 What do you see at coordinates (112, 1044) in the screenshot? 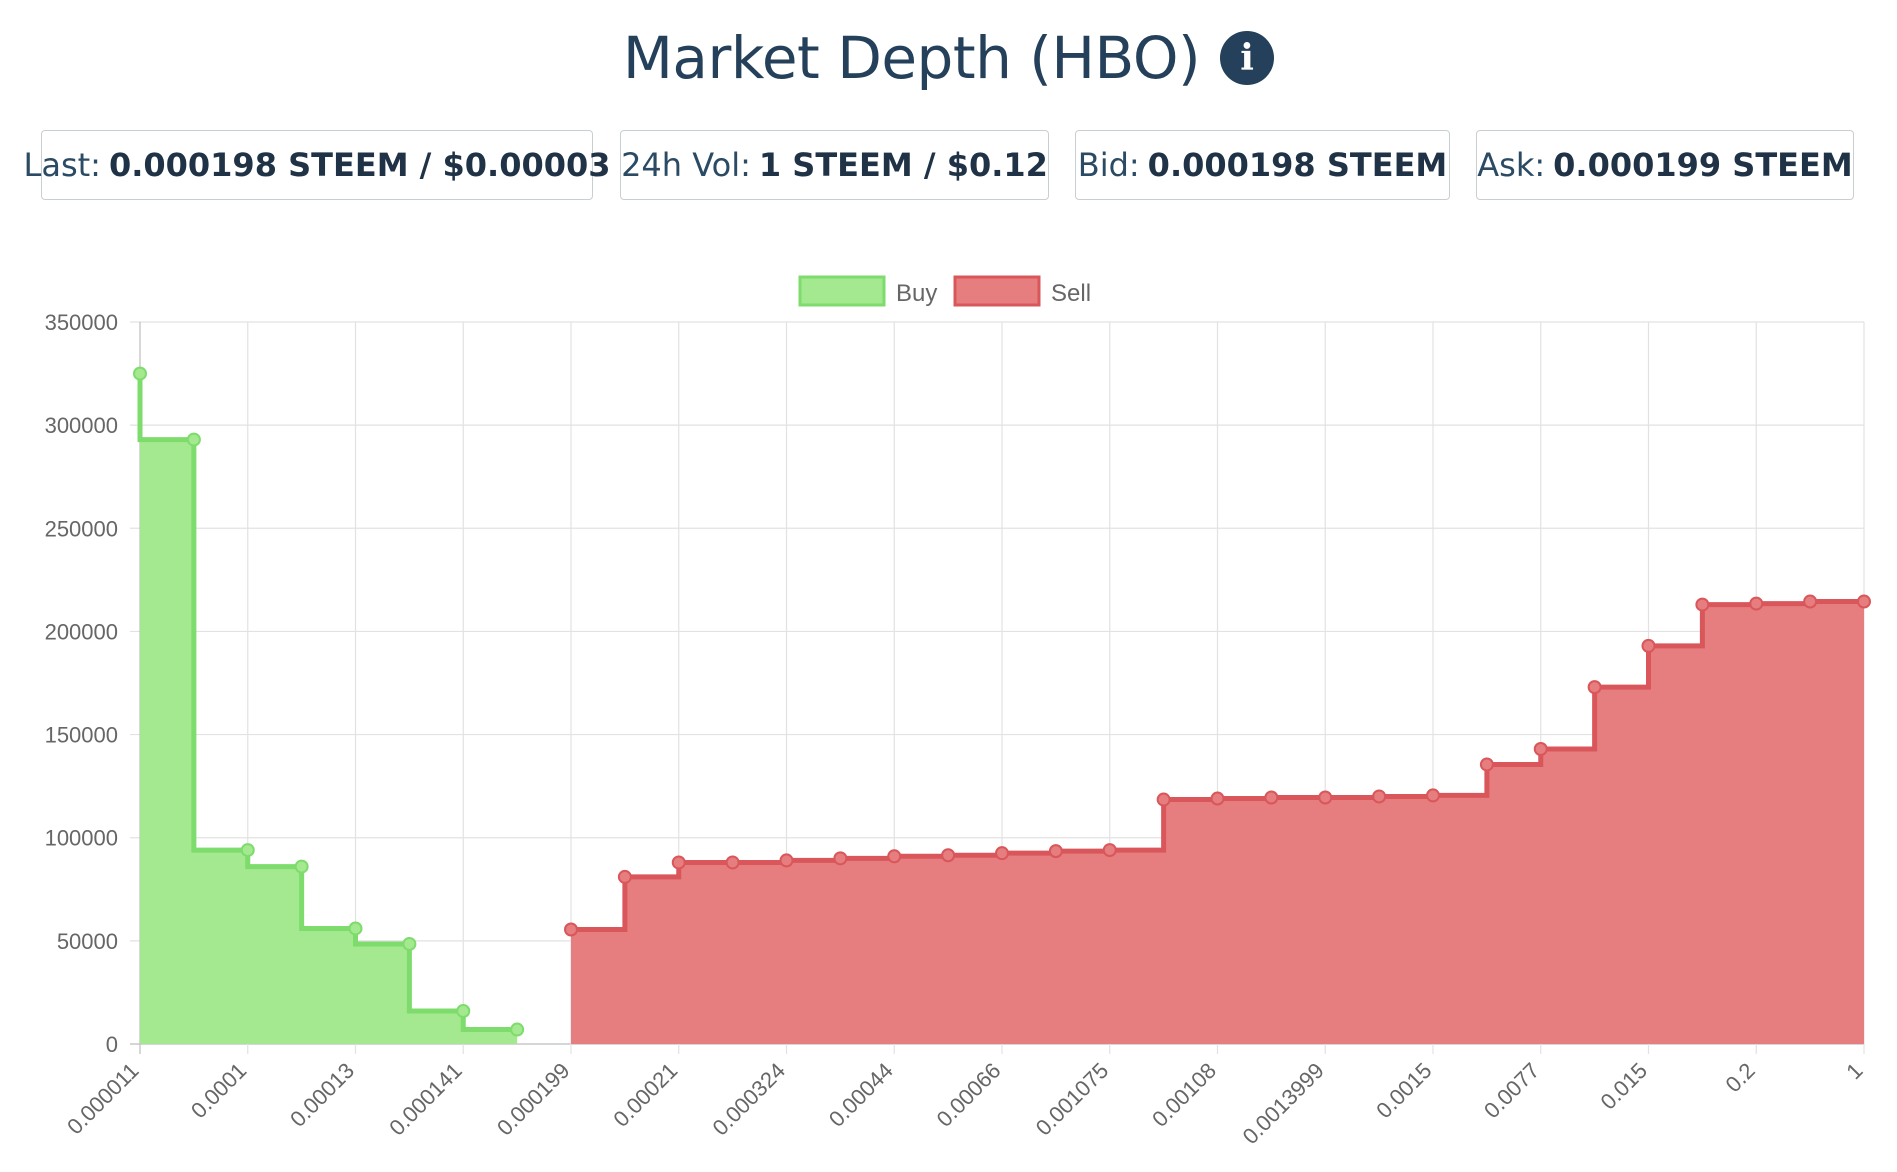
I see `y-tick-label: 0` at bounding box center [112, 1044].